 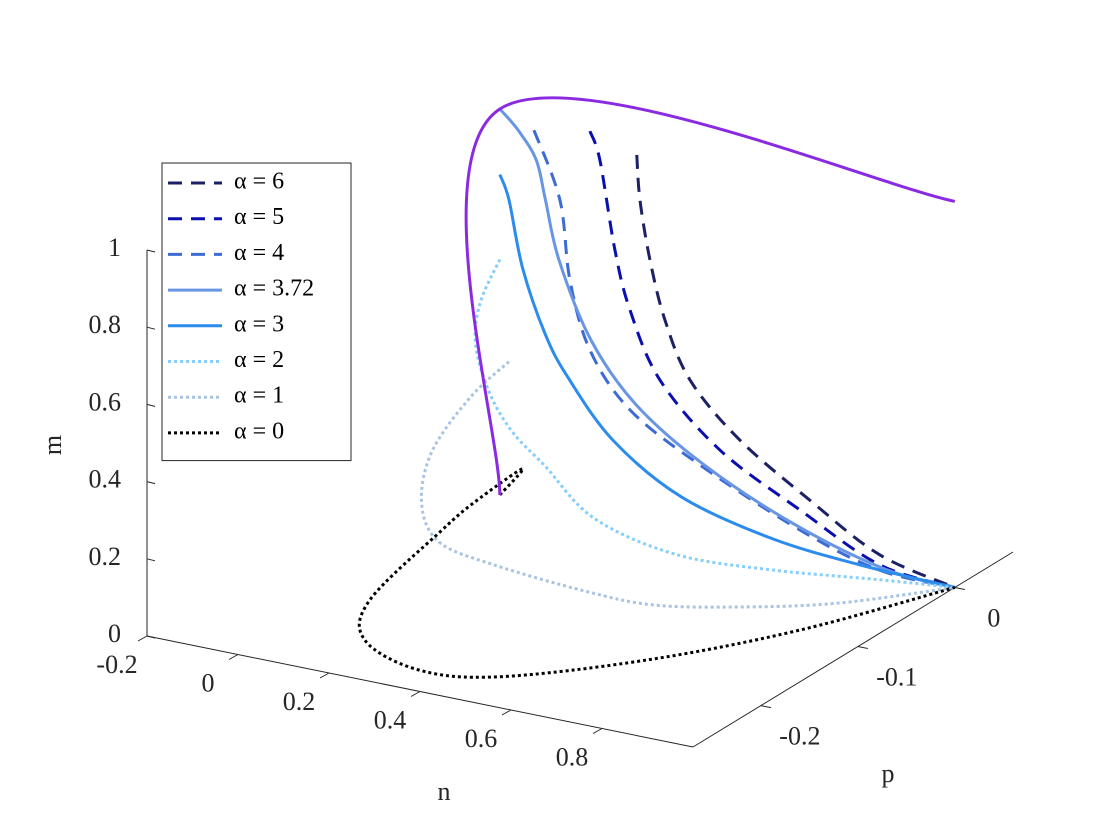 What do you see at coordinates (481, 738) in the screenshot?
I see `x-tick-label: 0.6` at bounding box center [481, 738].